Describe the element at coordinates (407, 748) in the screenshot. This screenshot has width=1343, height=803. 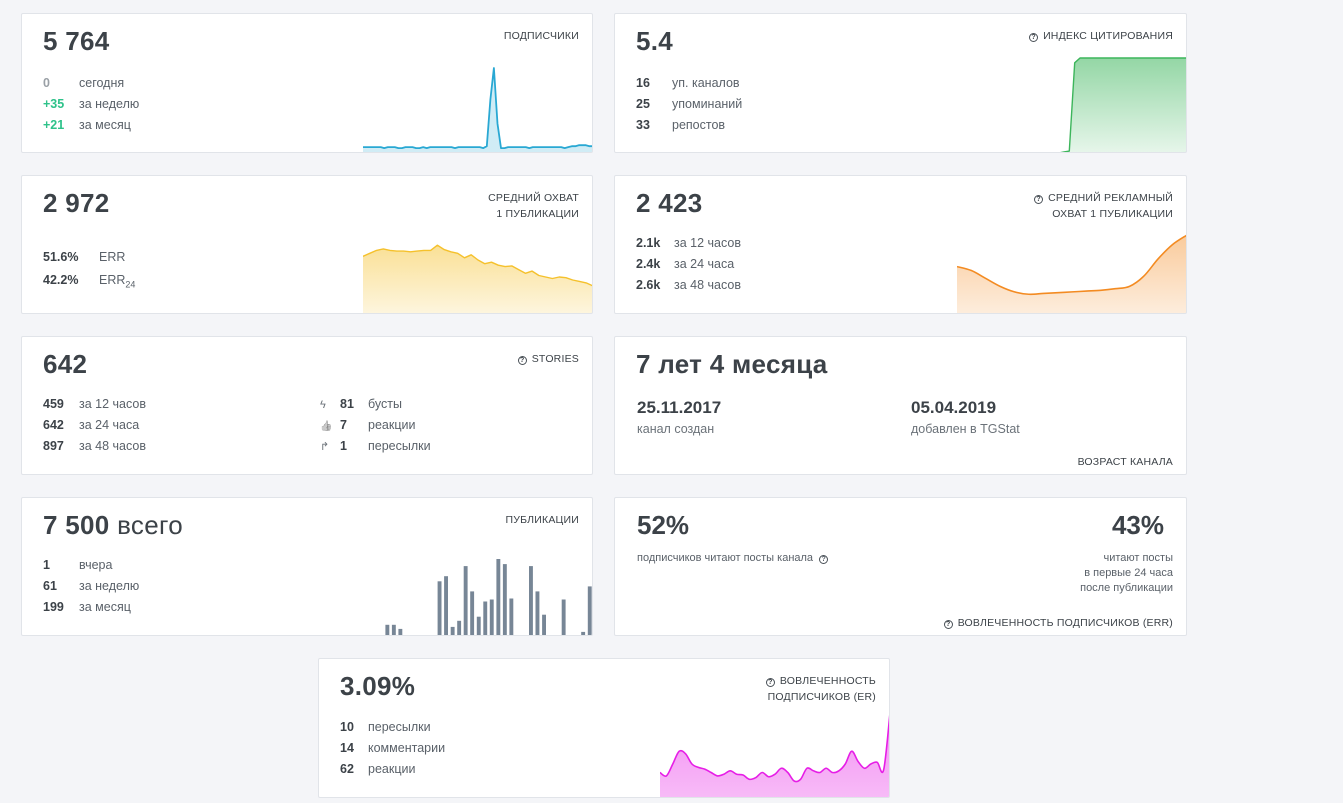
I see `stat-text: комментарии` at that location.